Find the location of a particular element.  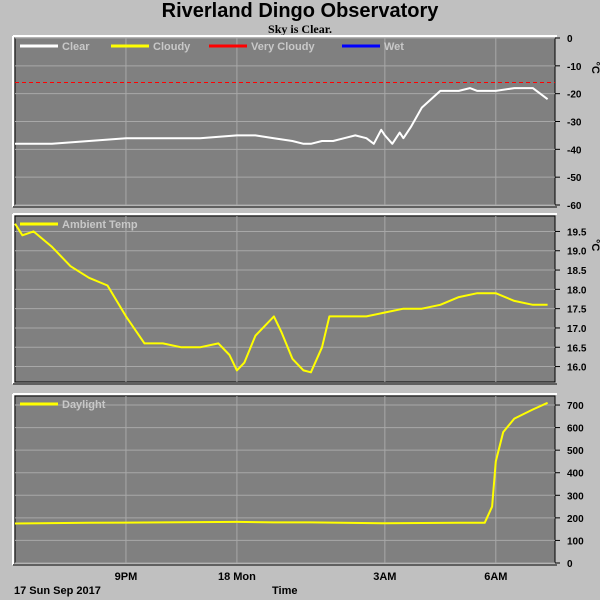

y-tick-label: -60 is located at coordinates (574, 206).